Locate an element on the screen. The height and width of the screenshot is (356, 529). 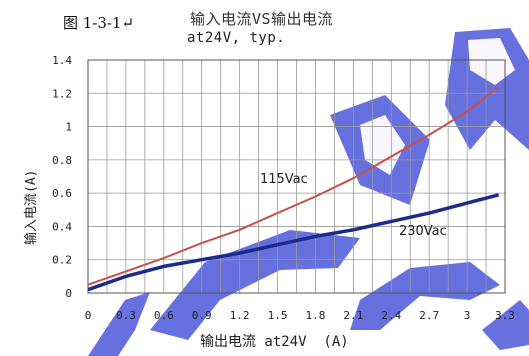
x-tick-label: 3 is located at coordinates (467, 315).